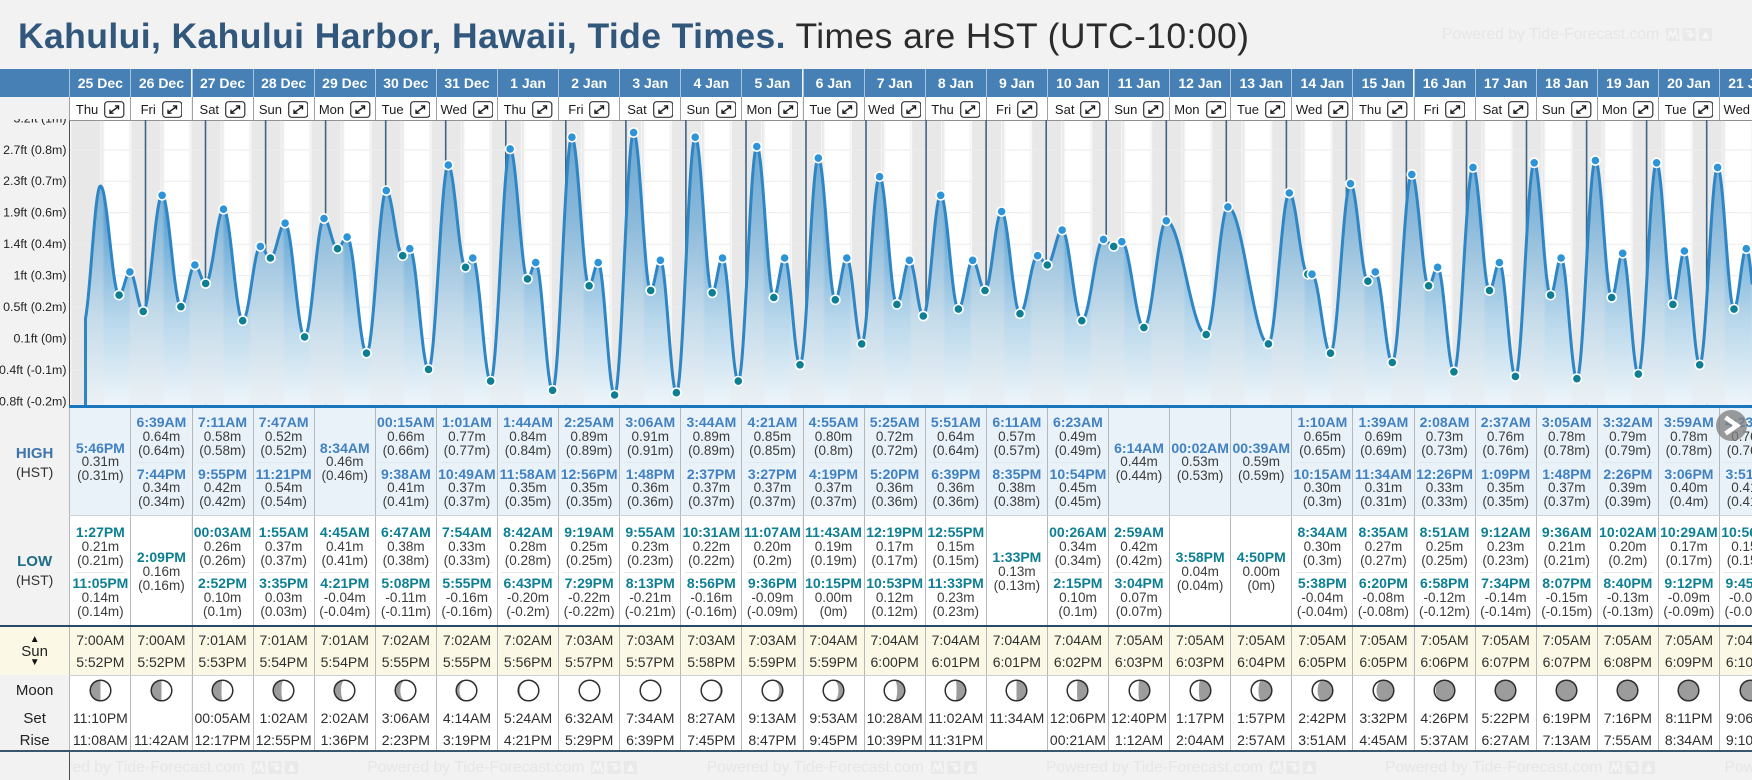 The width and height of the screenshot is (1752, 780). I want to click on svg-text: -0.4ft (-0.1m), so click(33, 370).